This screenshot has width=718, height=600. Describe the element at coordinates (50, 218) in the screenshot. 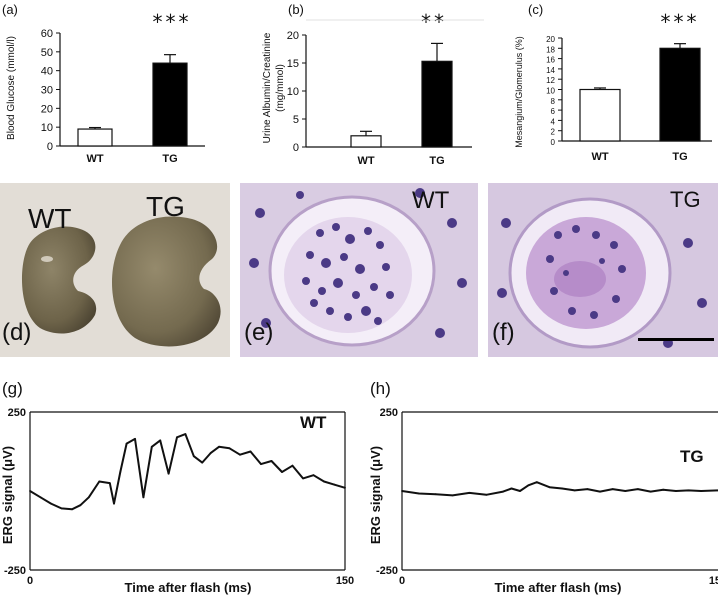

I see `photo-d-label-wt: WT` at that location.